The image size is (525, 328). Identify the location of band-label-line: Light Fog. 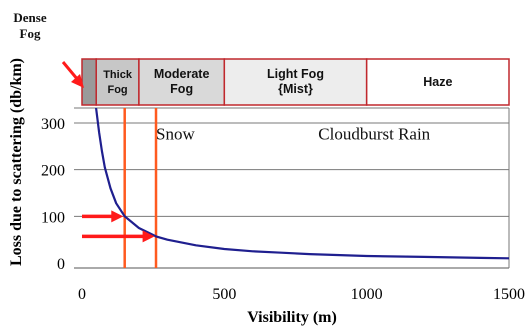
(295, 74).